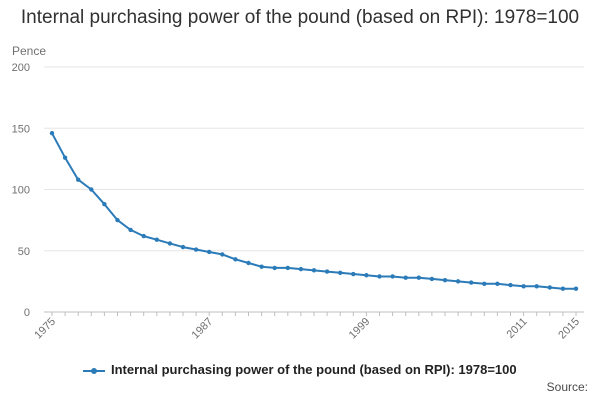 This screenshot has height=400, width=600. What do you see at coordinates (29, 51) in the screenshot?
I see `y-axis-label: Pence` at bounding box center [29, 51].